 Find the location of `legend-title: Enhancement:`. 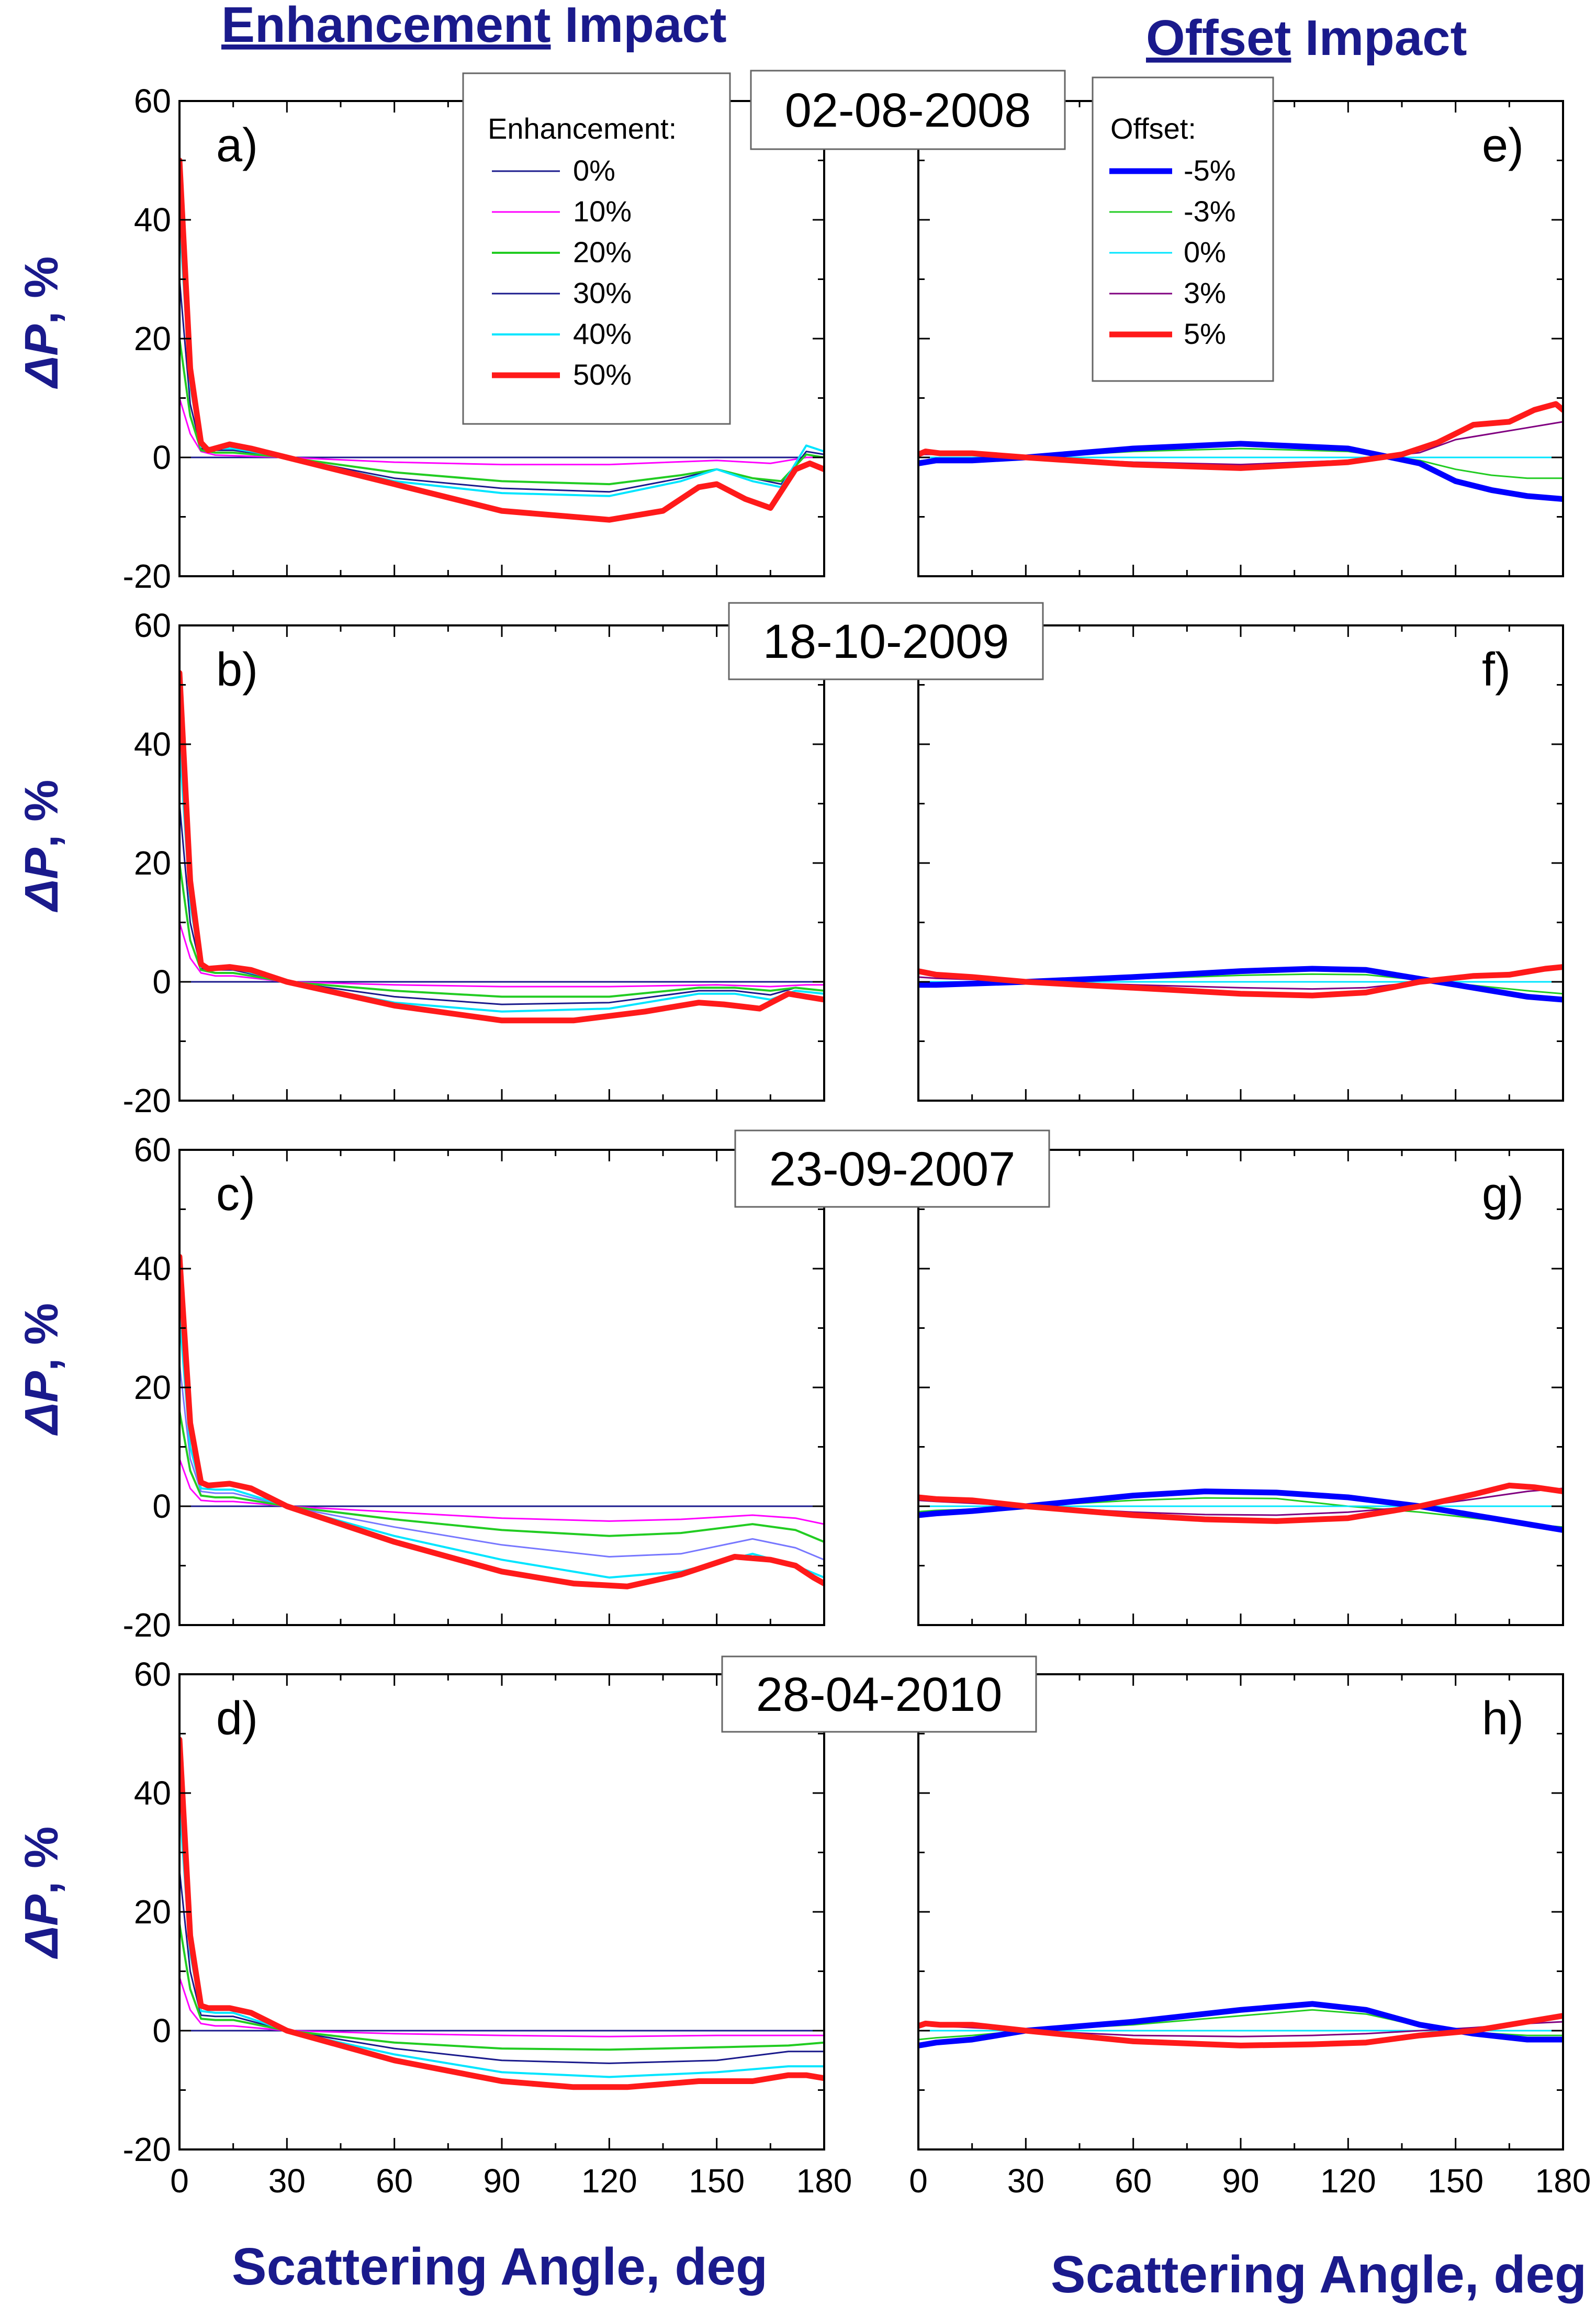

legend-title: Enhancement: is located at coordinates (582, 129).